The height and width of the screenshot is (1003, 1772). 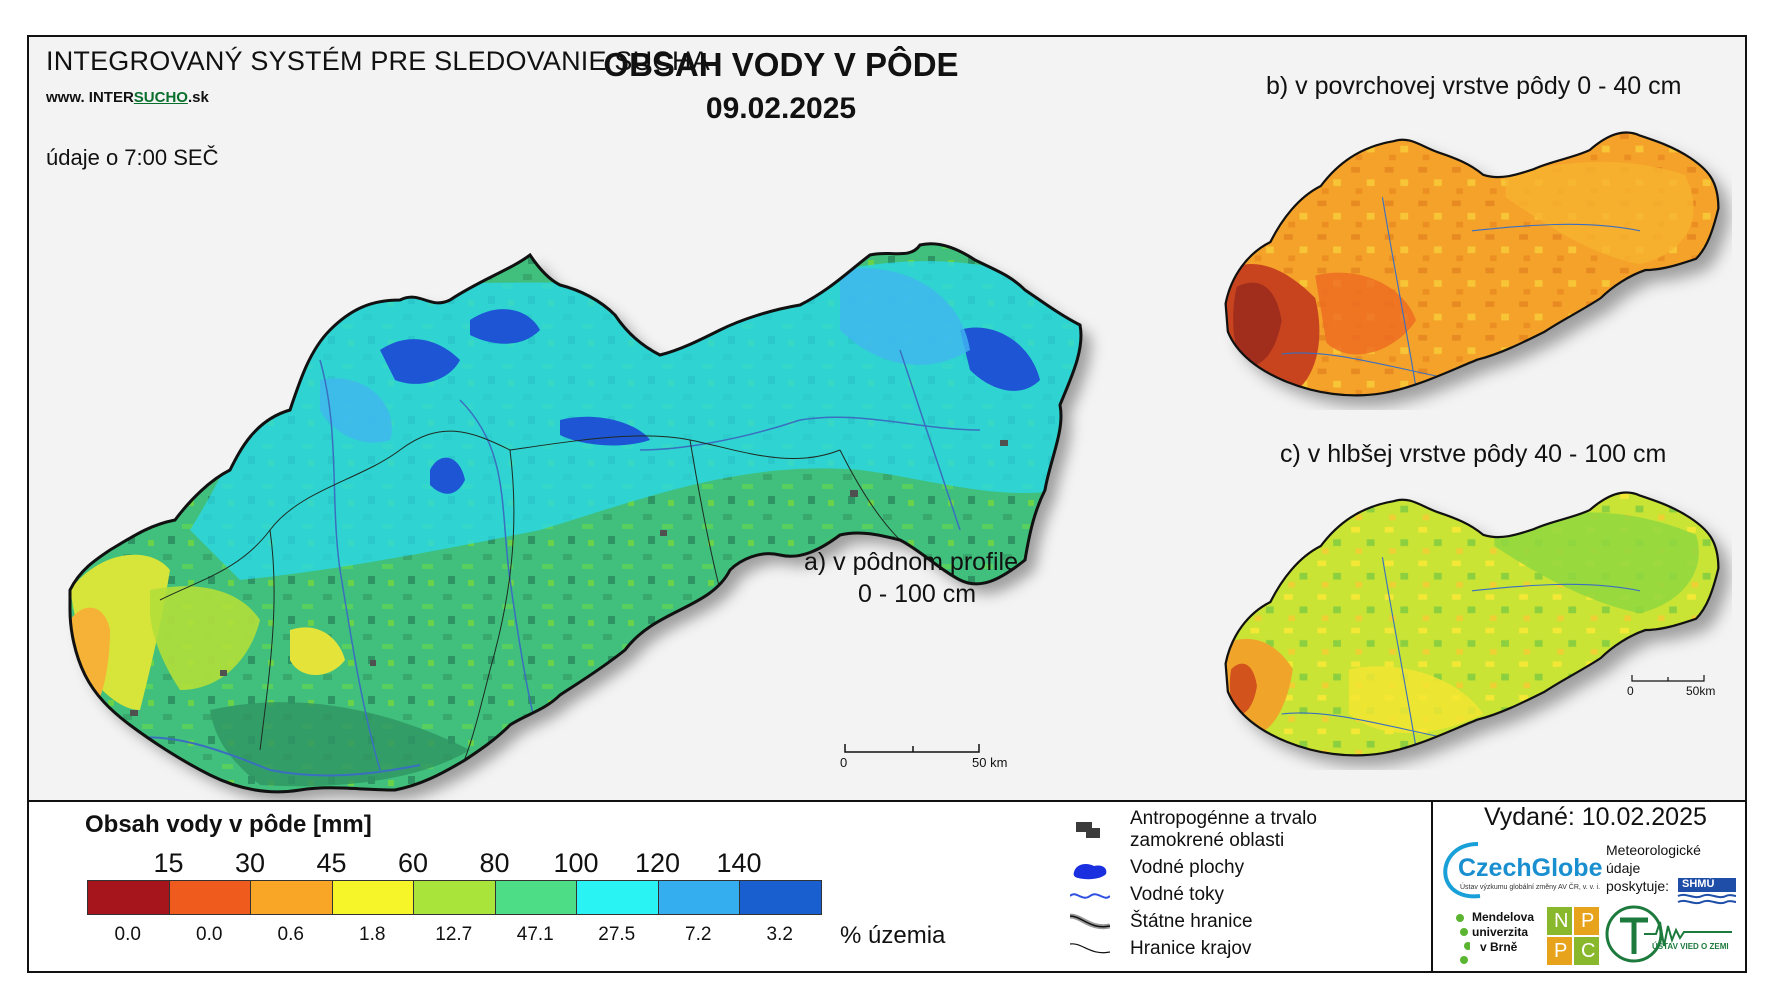 What do you see at coordinates (228, 824) in the screenshot?
I see `legend-title: Obsah vody v pôde [mm]` at bounding box center [228, 824].